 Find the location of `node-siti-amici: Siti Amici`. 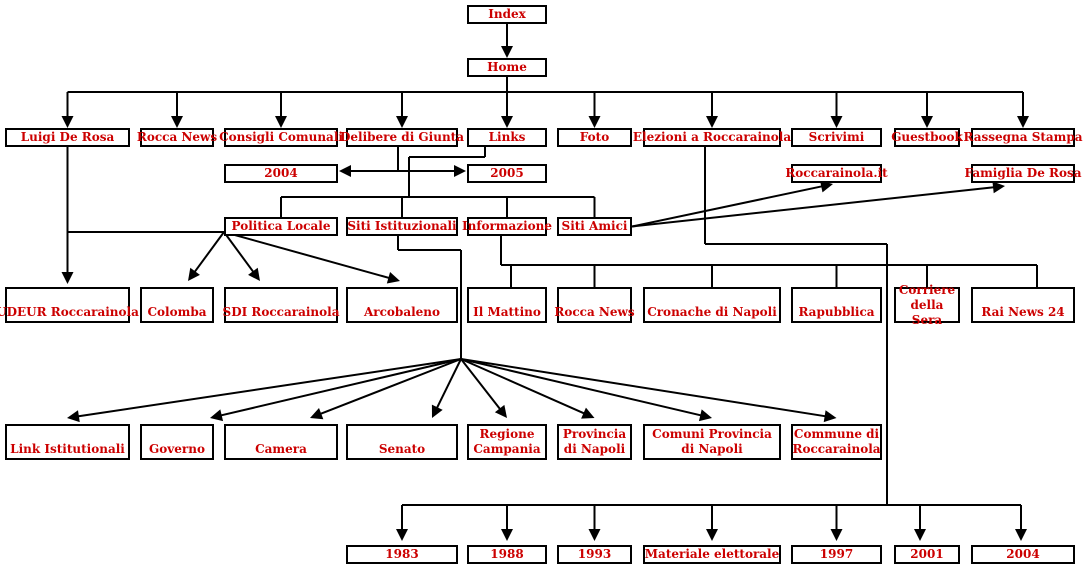

node-siti-amici: Siti Amici is located at coordinates (594, 226).